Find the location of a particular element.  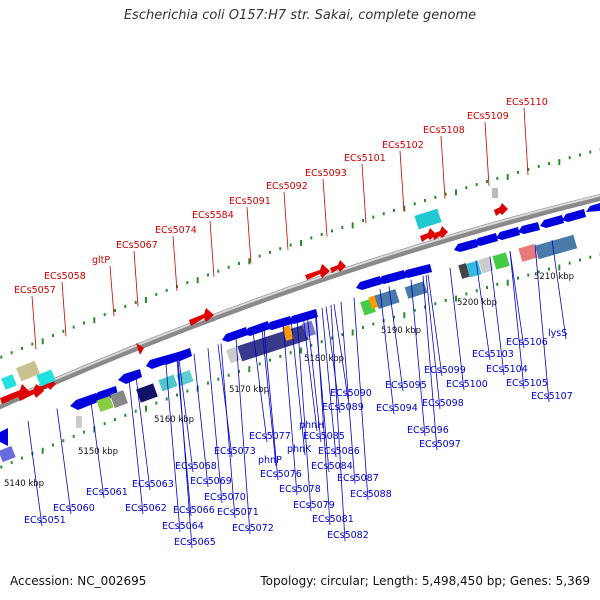

gene-label: gltP is located at coordinates (101, 260).